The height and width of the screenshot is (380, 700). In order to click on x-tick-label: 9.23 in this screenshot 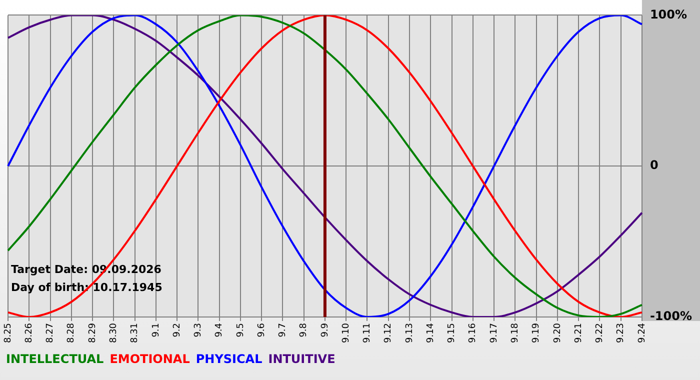, I will do `click(621, 333)`.